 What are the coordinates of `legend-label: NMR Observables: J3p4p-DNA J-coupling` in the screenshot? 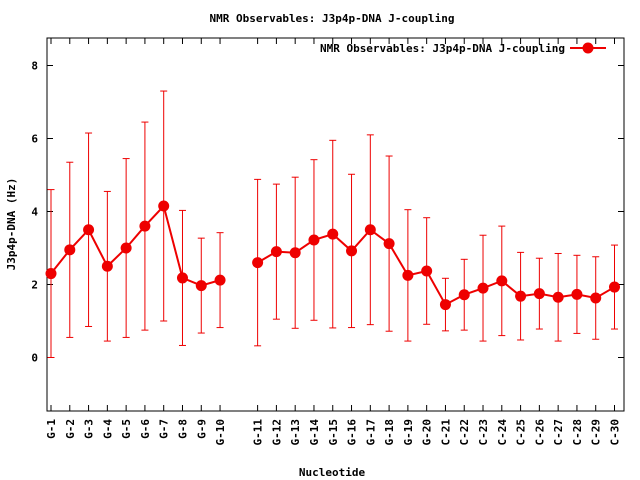 It's located at (442, 48).